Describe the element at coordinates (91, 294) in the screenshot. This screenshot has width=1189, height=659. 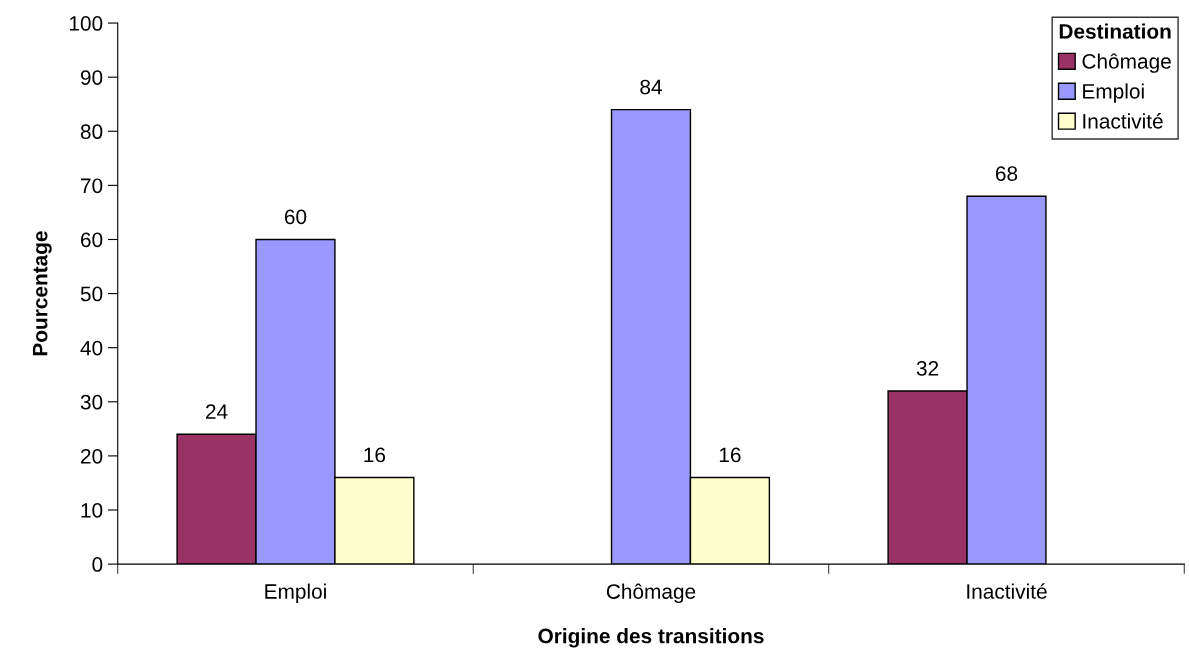
I see `y-tick-label: 50` at that location.